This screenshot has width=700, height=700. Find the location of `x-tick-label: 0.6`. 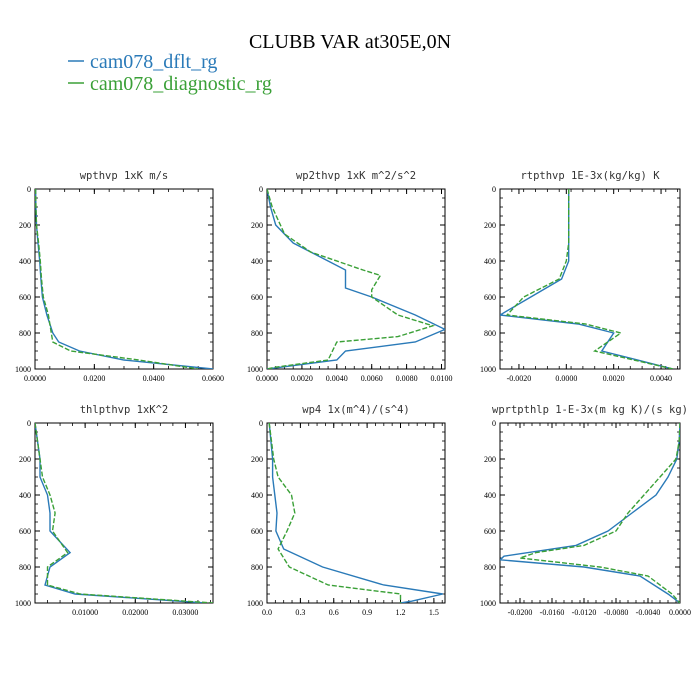

x-tick-label: 0.6 is located at coordinates (334, 612).